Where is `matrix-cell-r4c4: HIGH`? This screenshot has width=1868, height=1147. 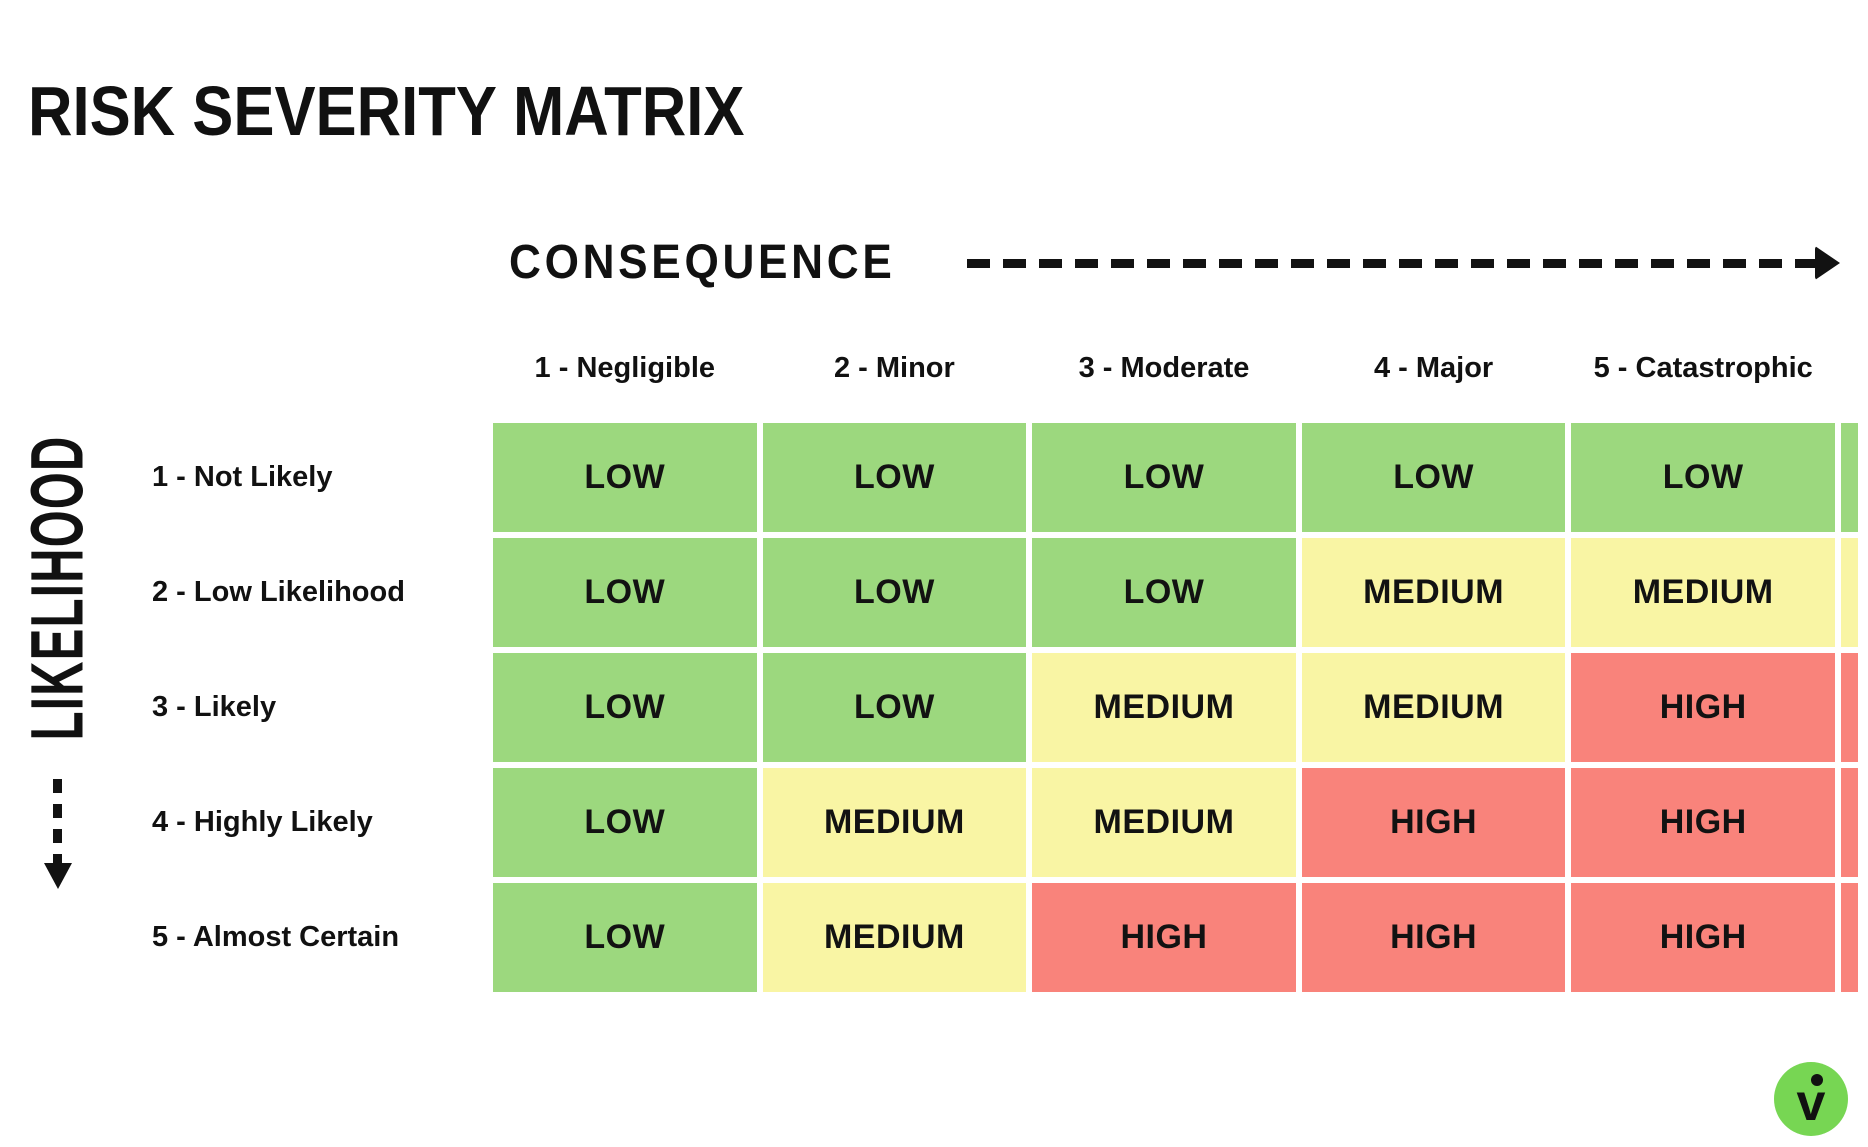
matrix-cell-r4c4: HIGH is located at coordinates (1433, 822).